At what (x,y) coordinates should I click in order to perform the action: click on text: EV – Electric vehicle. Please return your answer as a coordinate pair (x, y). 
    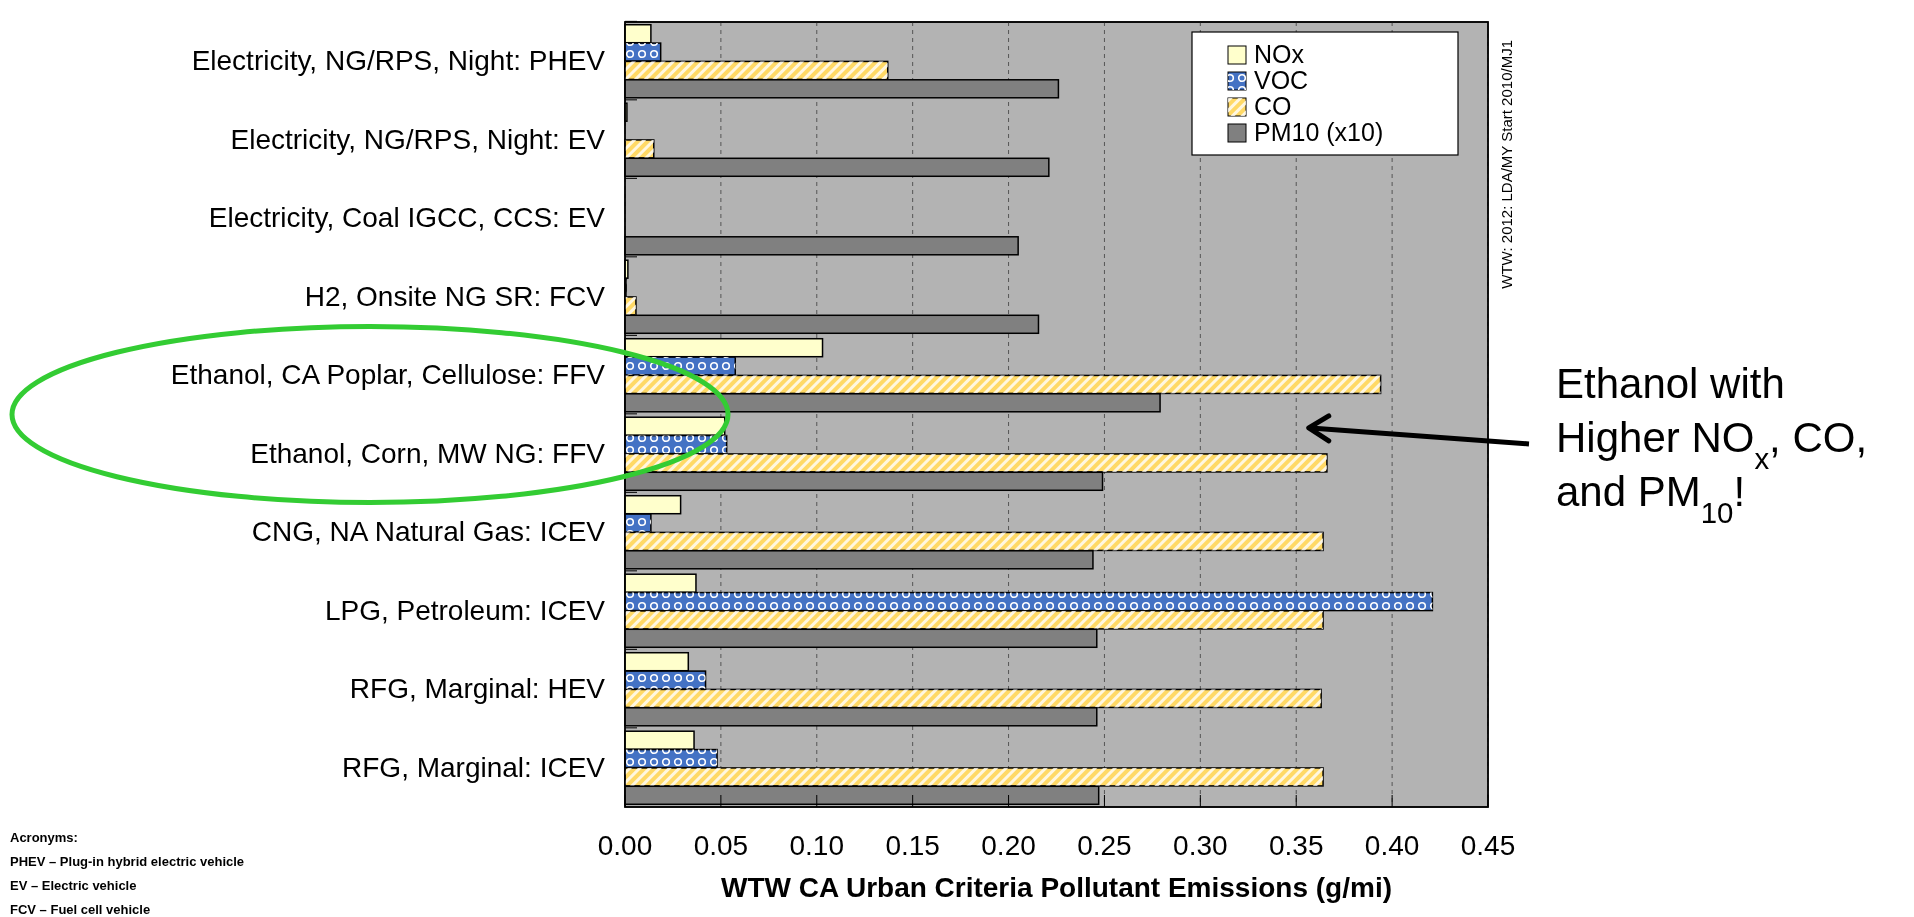
    Looking at the image, I should click on (73, 885).